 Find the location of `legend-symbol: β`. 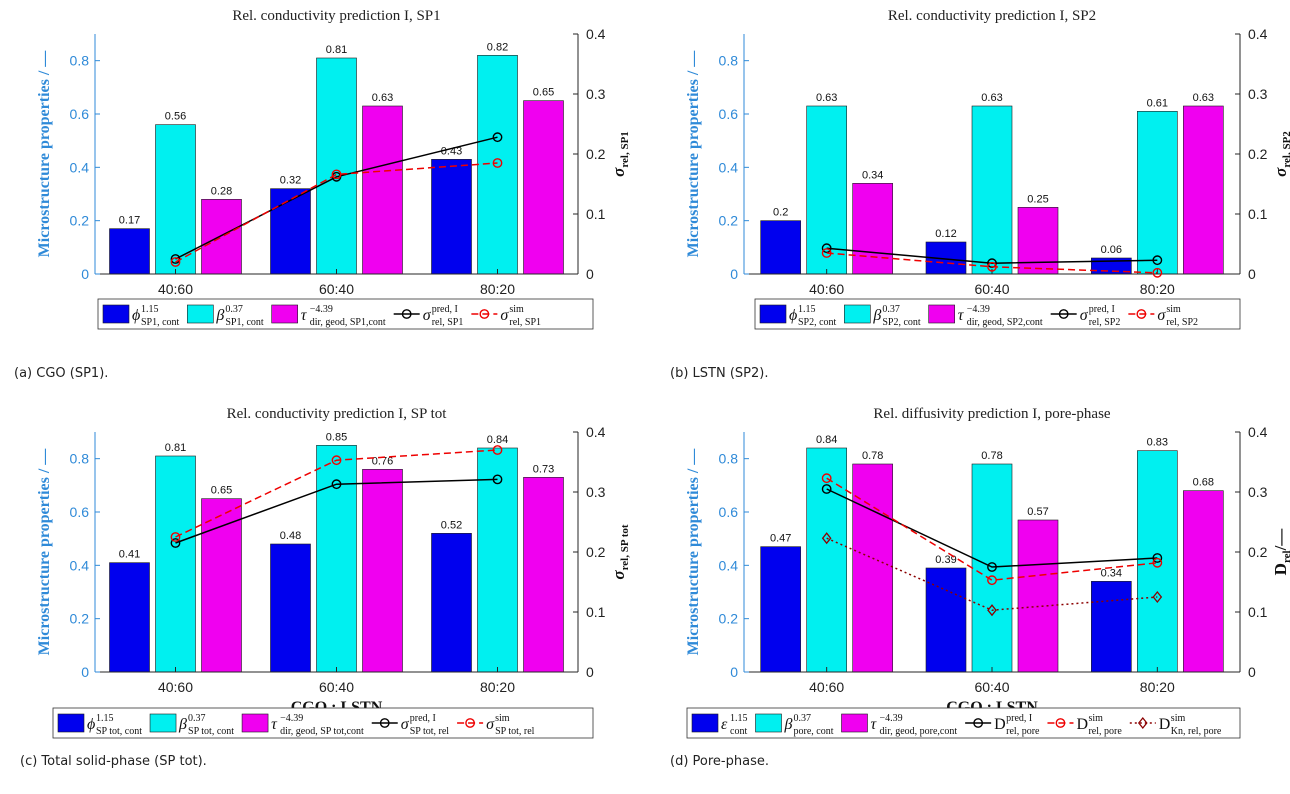

legend-symbol: β is located at coordinates (788, 724).